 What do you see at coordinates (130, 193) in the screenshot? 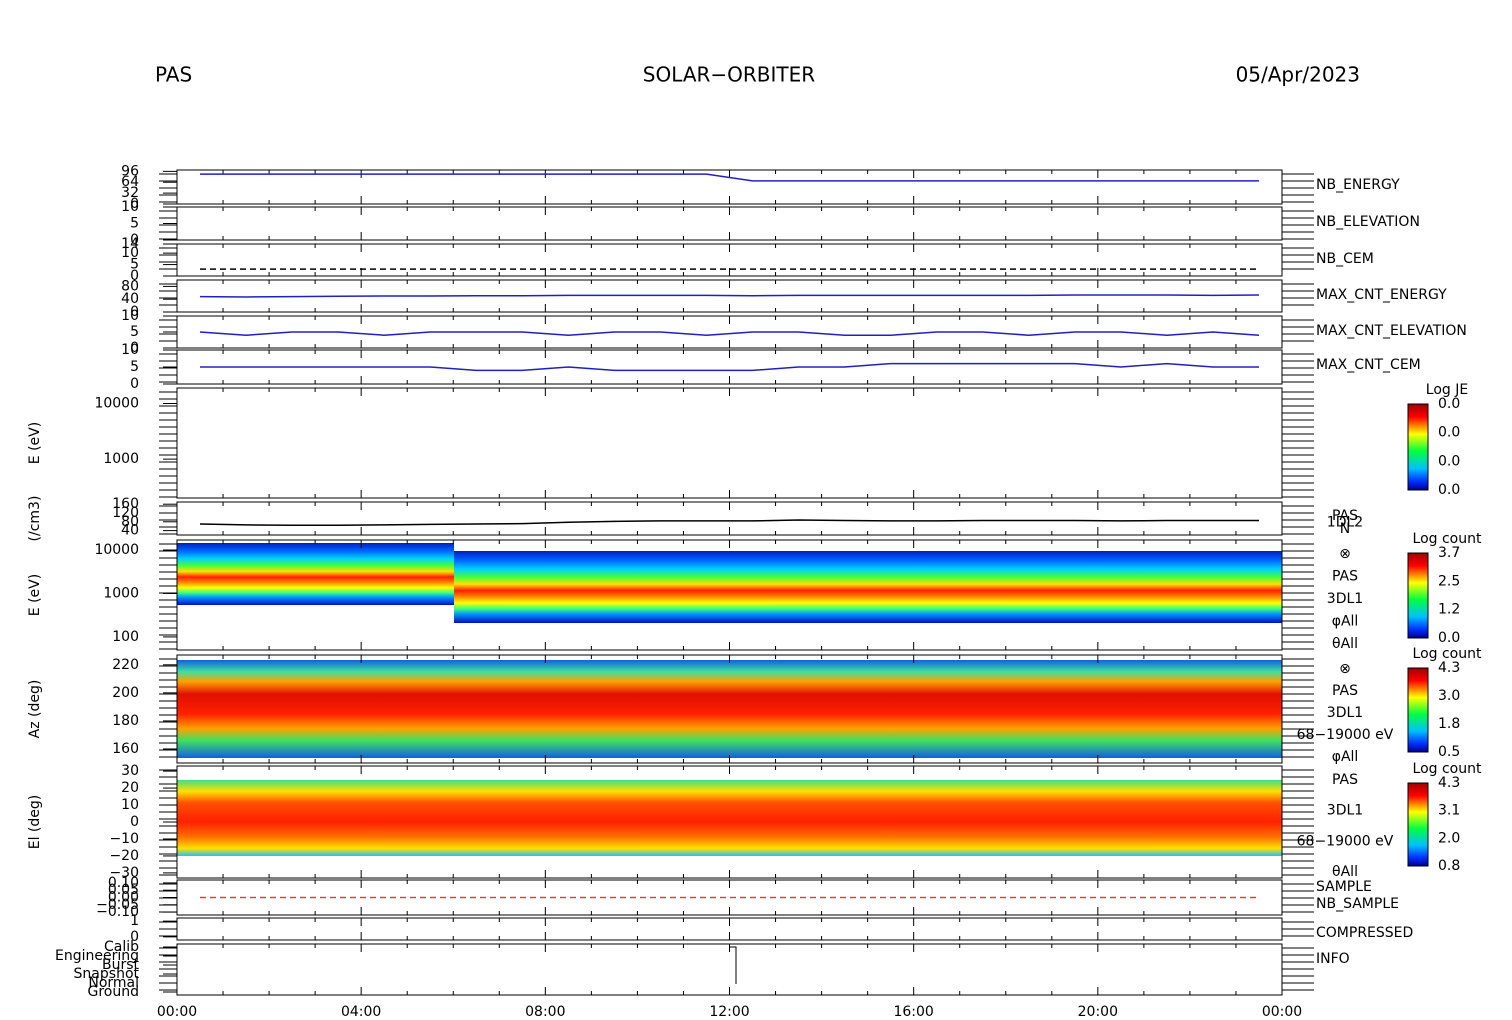
I see `y-tick-label: 32` at bounding box center [130, 193].